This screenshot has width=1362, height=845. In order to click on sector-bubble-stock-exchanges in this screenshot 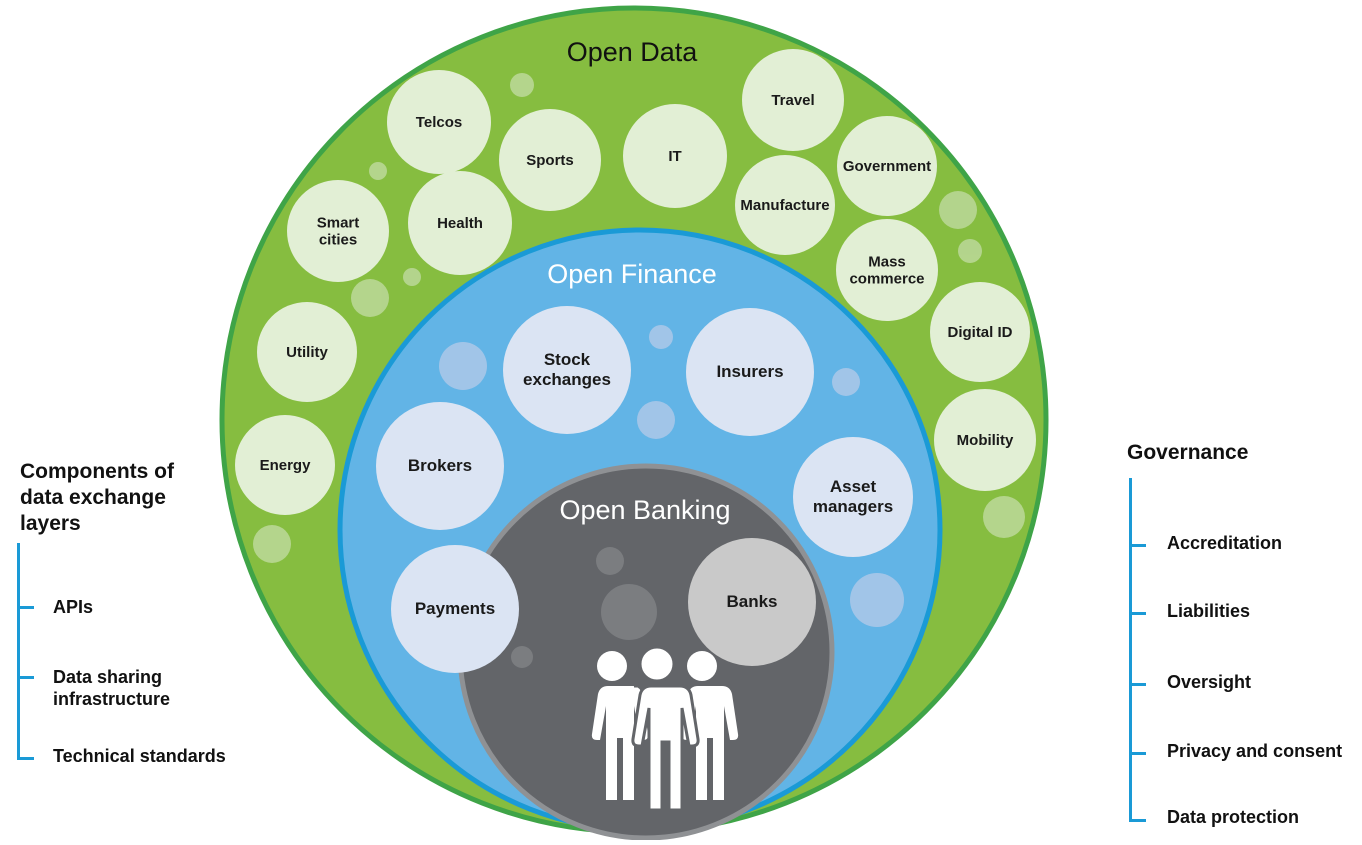, I will do `click(567, 370)`.